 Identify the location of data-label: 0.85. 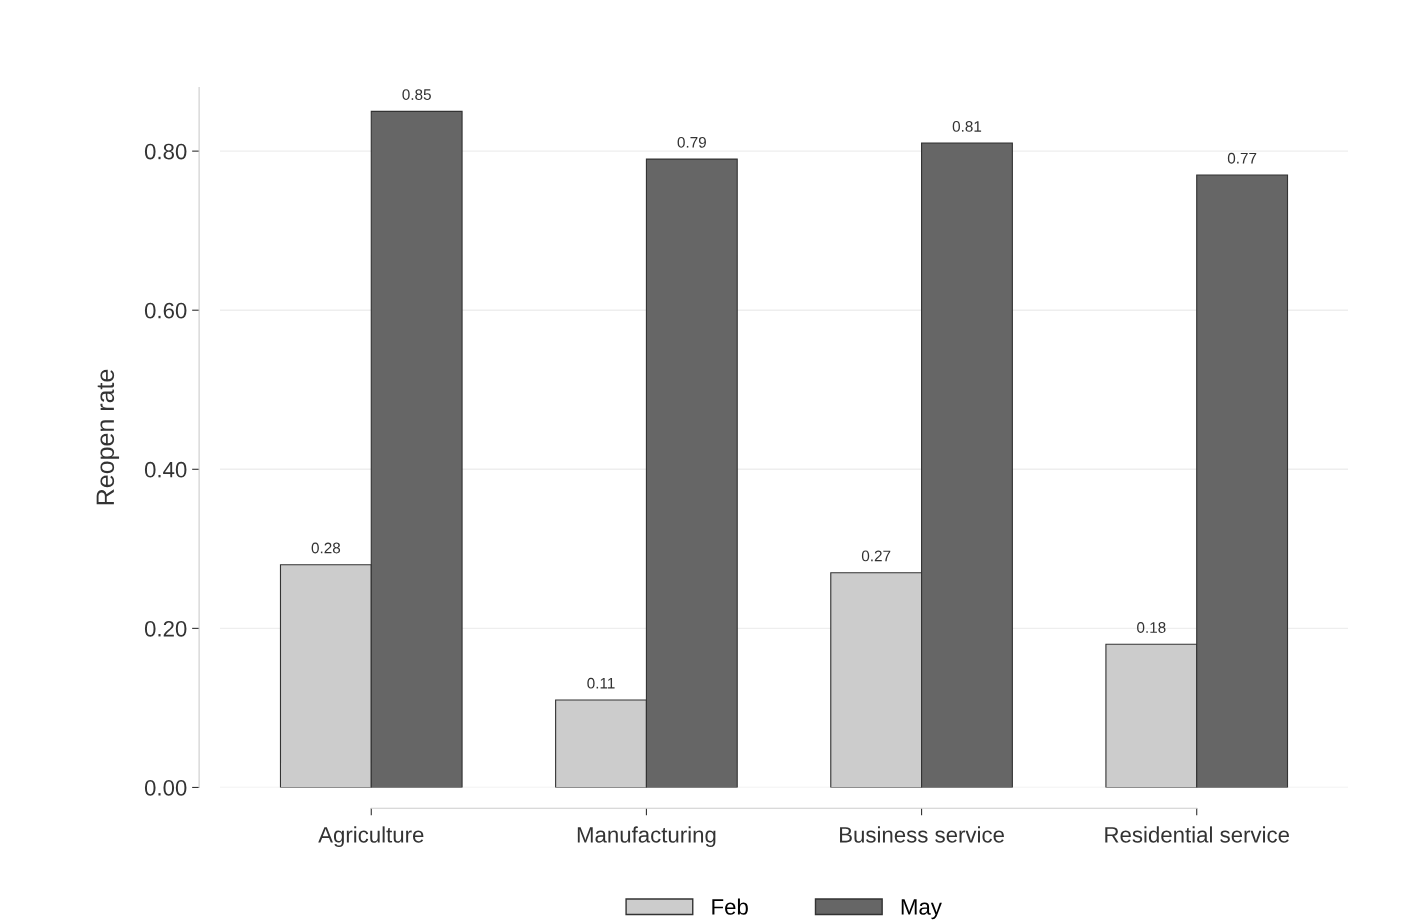
(416, 94).